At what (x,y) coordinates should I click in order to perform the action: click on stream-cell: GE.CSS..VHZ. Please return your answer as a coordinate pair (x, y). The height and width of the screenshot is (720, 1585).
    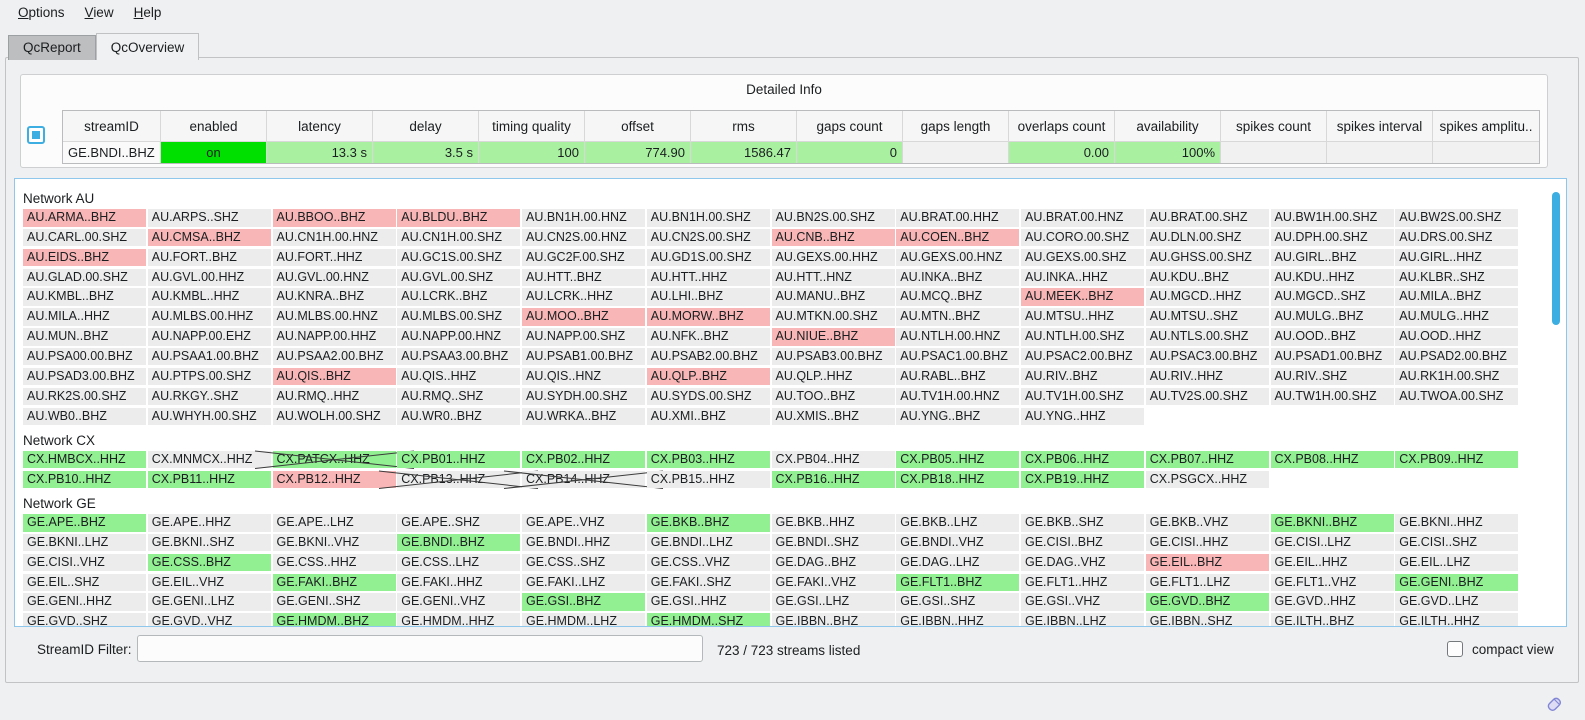
    Looking at the image, I should click on (708, 562).